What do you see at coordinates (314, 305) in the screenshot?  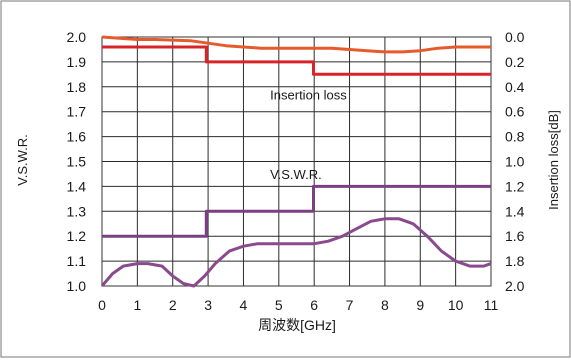 I see `x-tick-label: 6` at bounding box center [314, 305].